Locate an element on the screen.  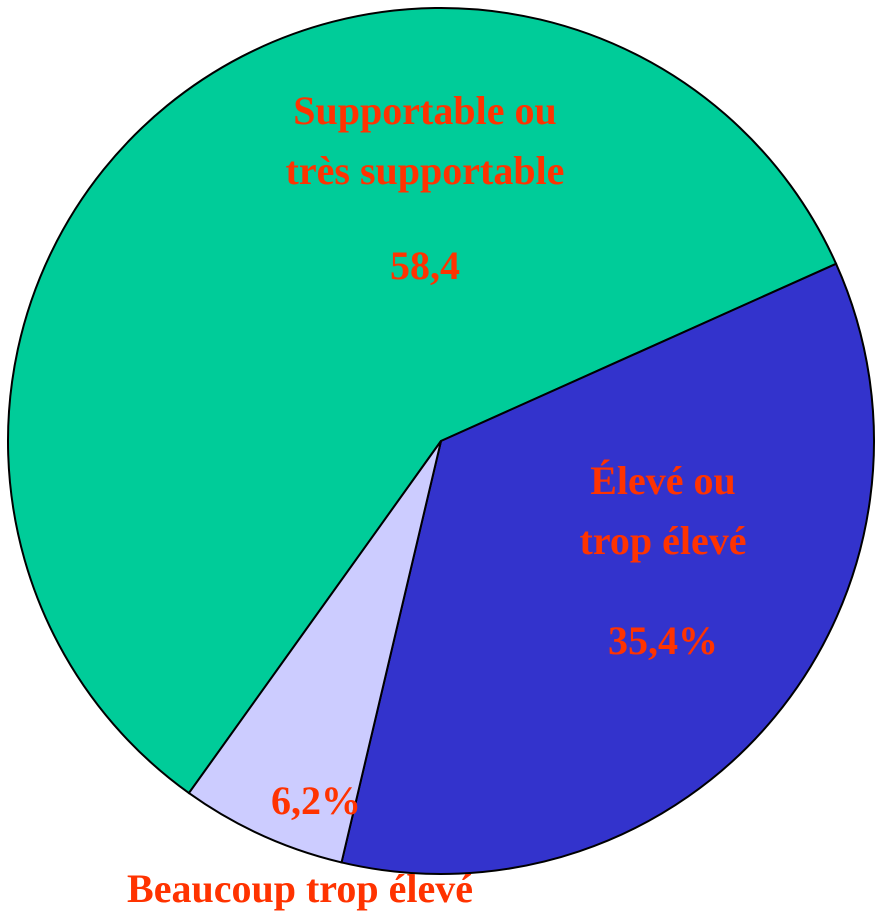
value-label: 6,2% is located at coordinates (316, 800).